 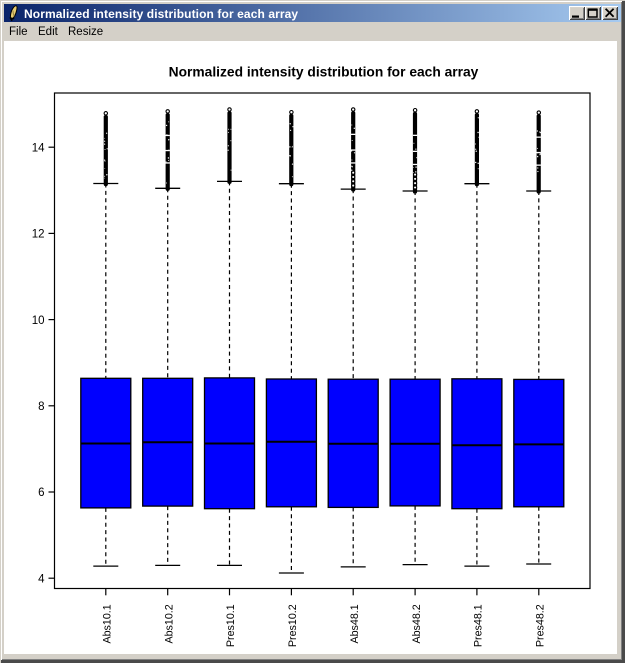 What do you see at coordinates (355, 623) in the screenshot?
I see `svg-text: Abs48.1` at bounding box center [355, 623].